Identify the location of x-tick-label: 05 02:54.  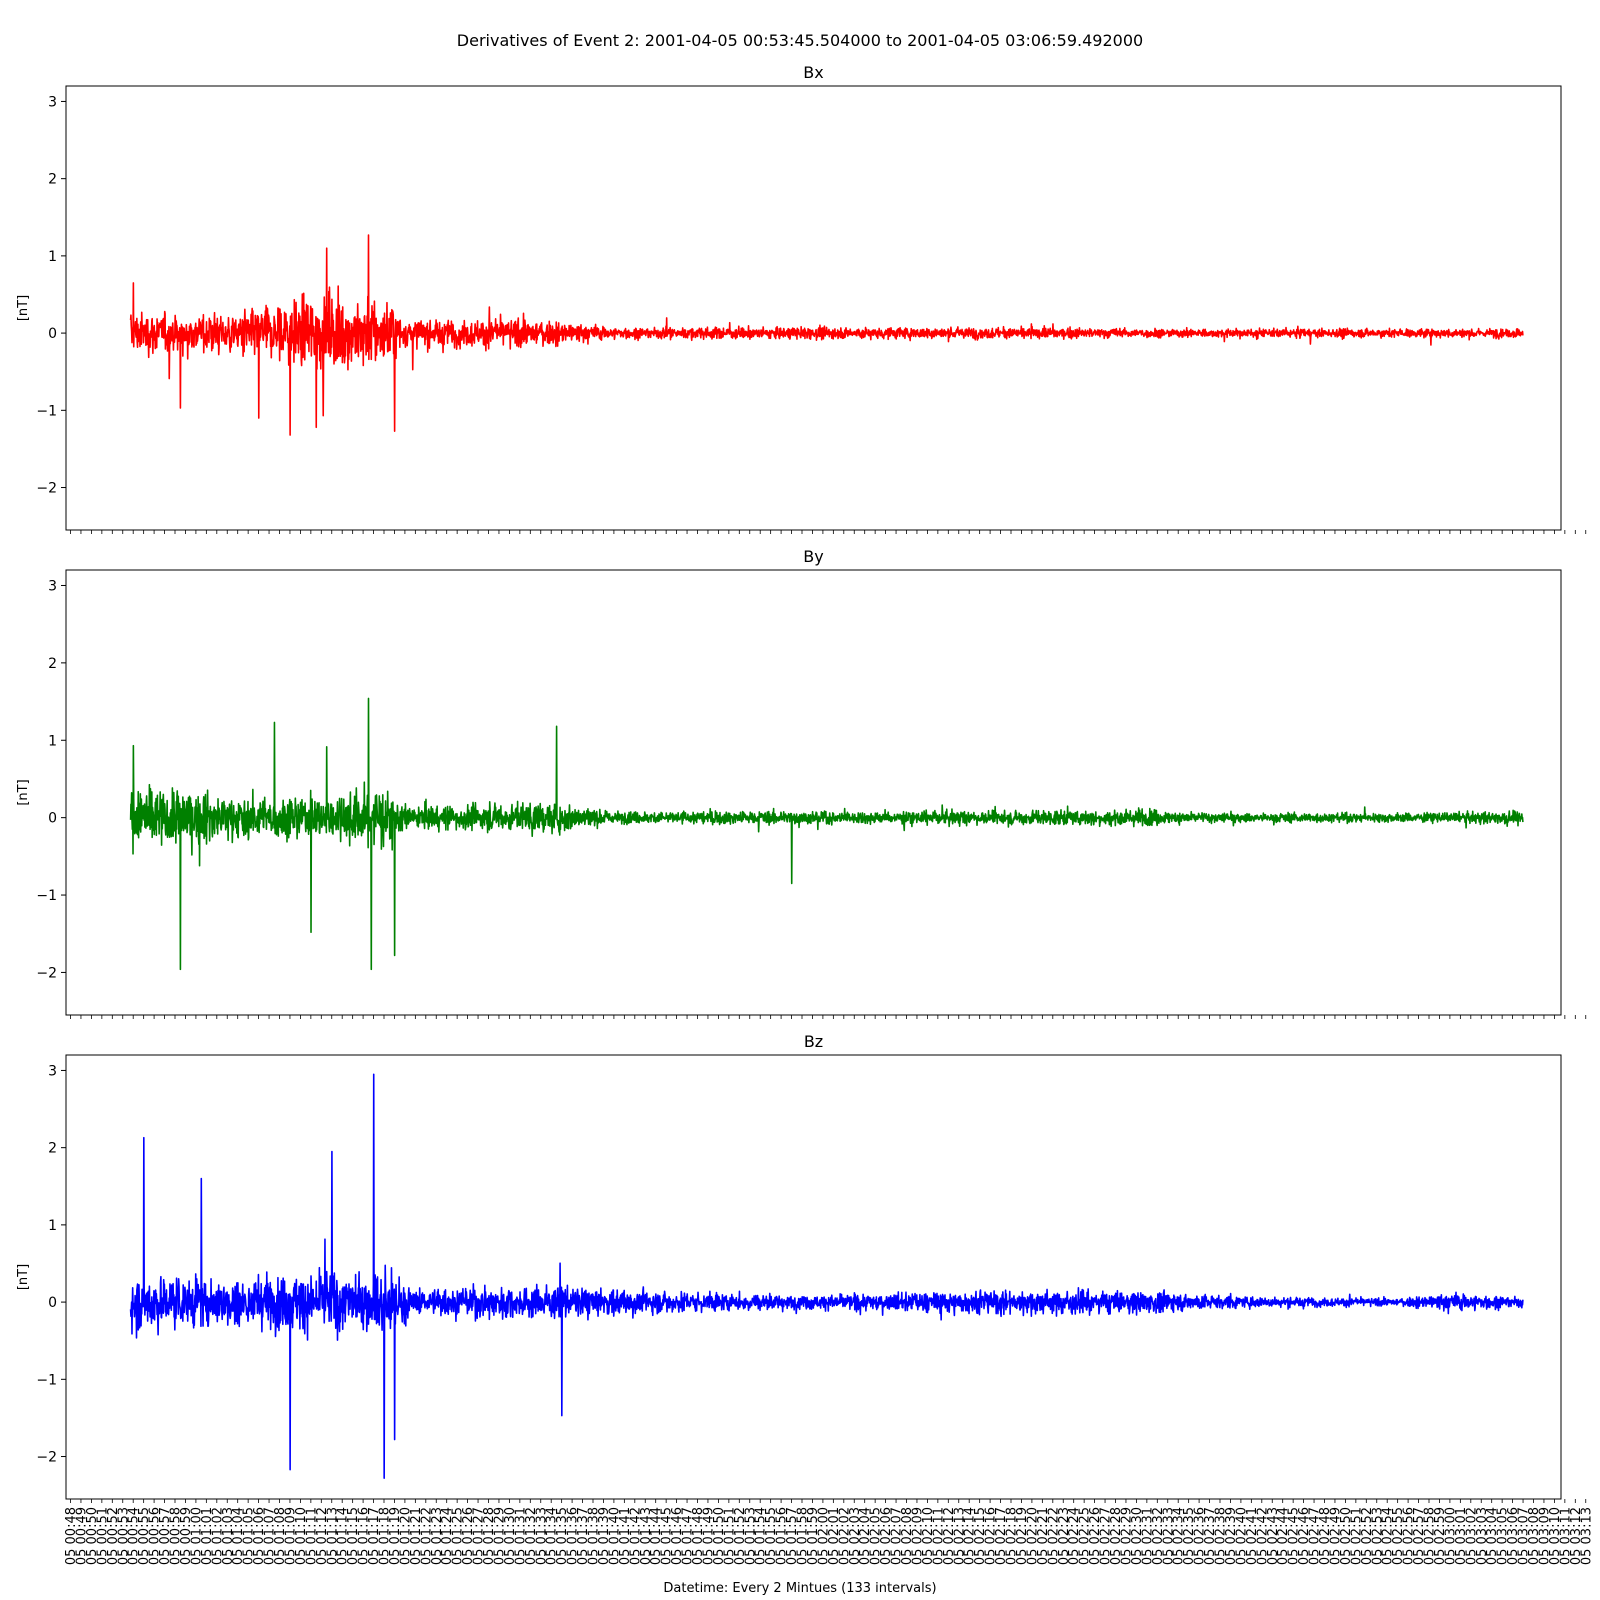
(1388, 1536).